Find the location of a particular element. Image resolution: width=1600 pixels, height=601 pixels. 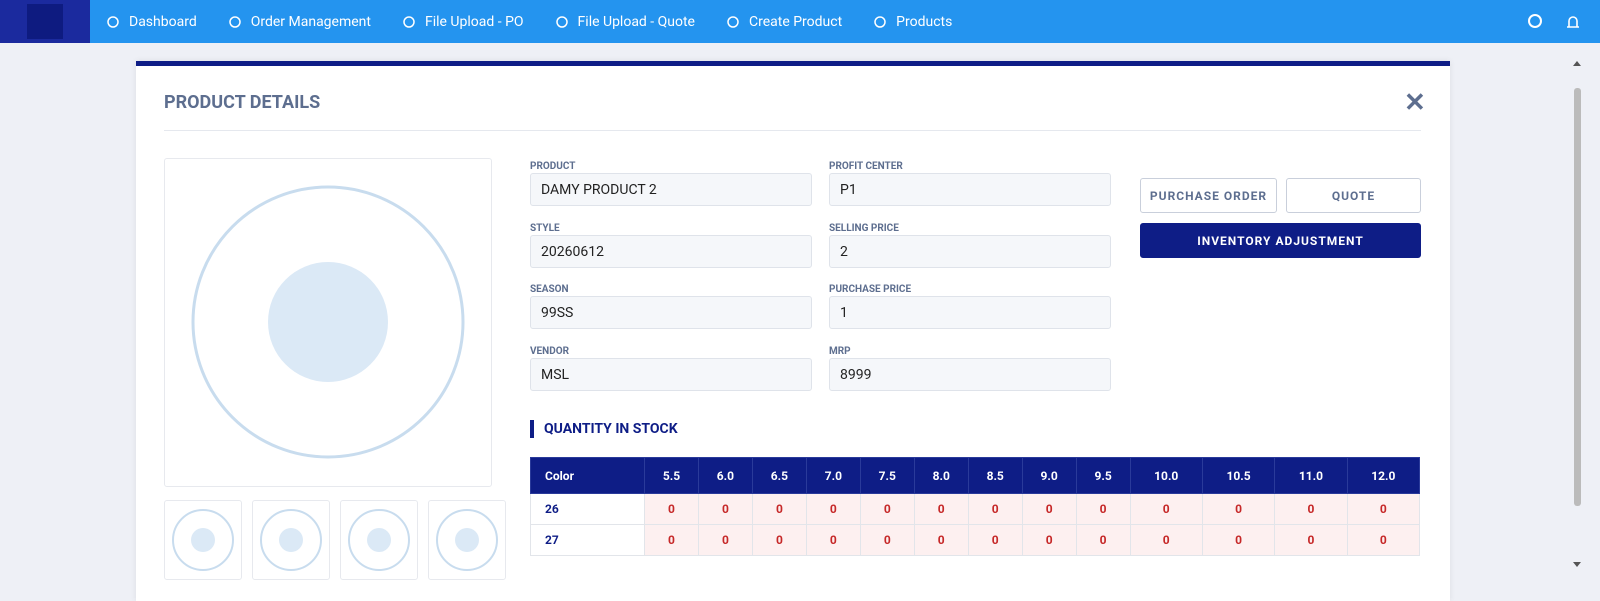

product-image is located at coordinates (328, 322).